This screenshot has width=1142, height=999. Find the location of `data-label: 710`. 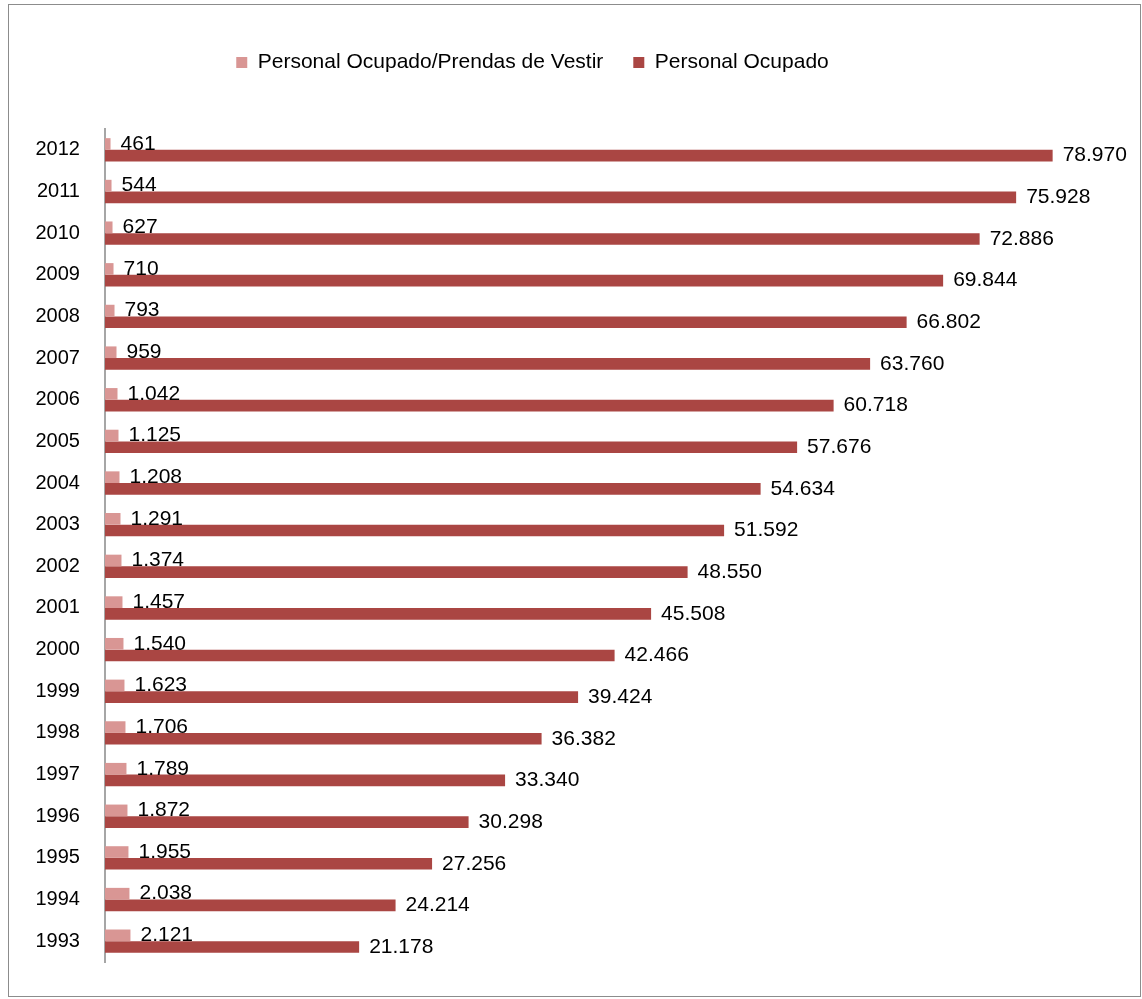

data-label: 710 is located at coordinates (141, 267).